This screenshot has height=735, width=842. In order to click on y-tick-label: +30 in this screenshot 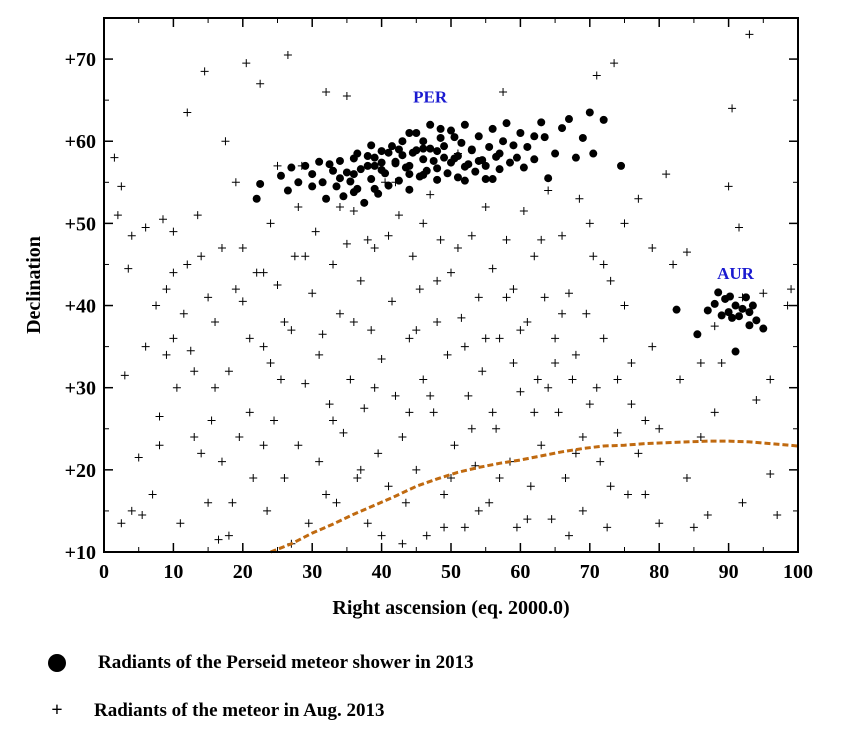, I will do `click(80, 389)`.